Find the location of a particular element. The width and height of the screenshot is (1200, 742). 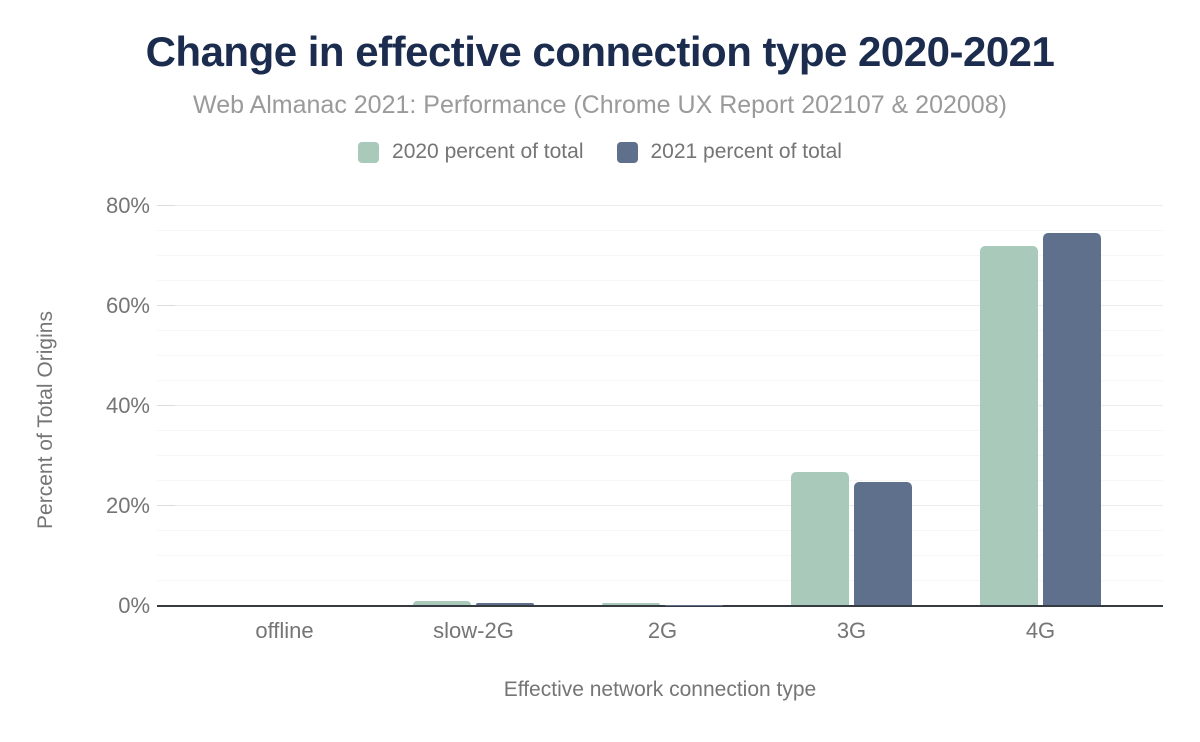

category-slot-4G is located at coordinates (1040, 396).